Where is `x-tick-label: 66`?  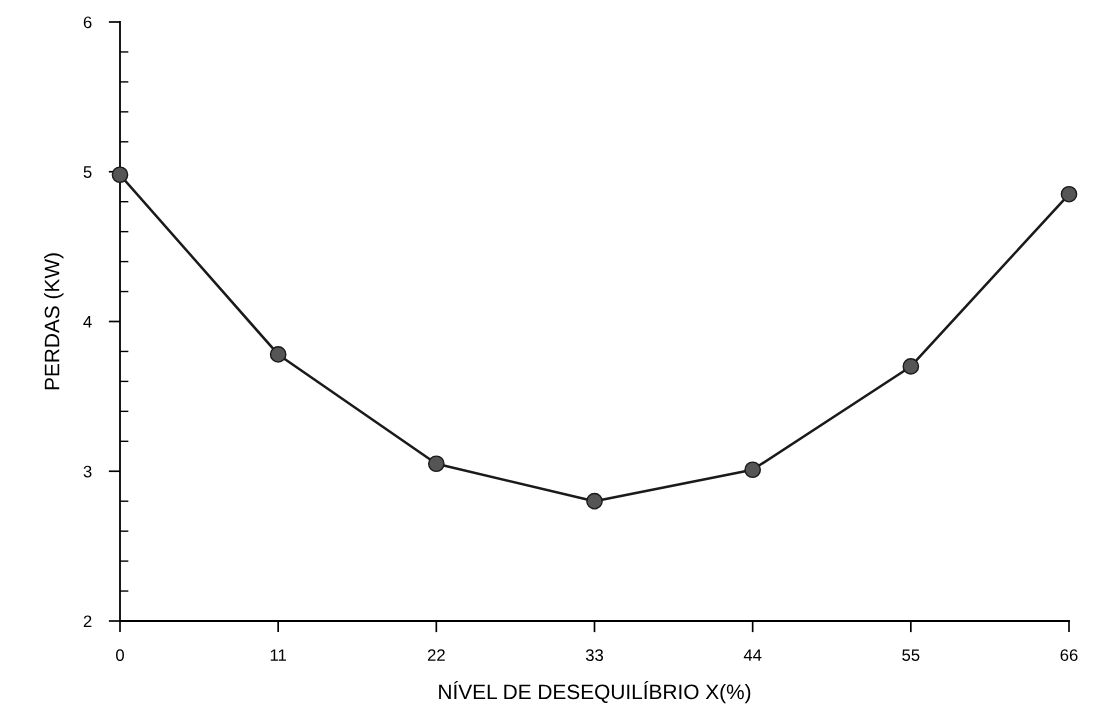
x-tick-label: 66 is located at coordinates (1069, 655).